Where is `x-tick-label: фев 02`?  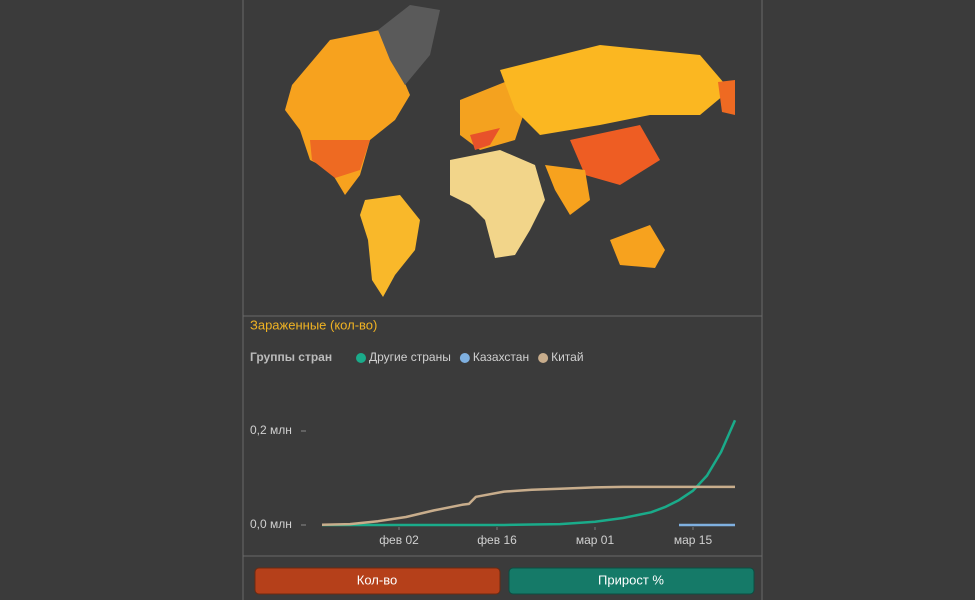
x-tick-label: фев 02 is located at coordinates (399, 540).